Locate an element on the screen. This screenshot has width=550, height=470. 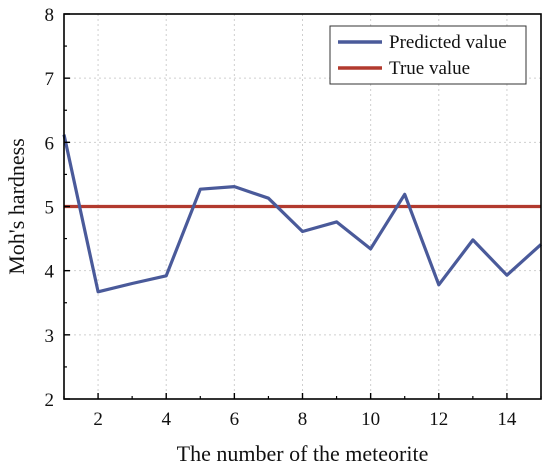
x-tick-label: 2 is located at coordinates (98, 419).